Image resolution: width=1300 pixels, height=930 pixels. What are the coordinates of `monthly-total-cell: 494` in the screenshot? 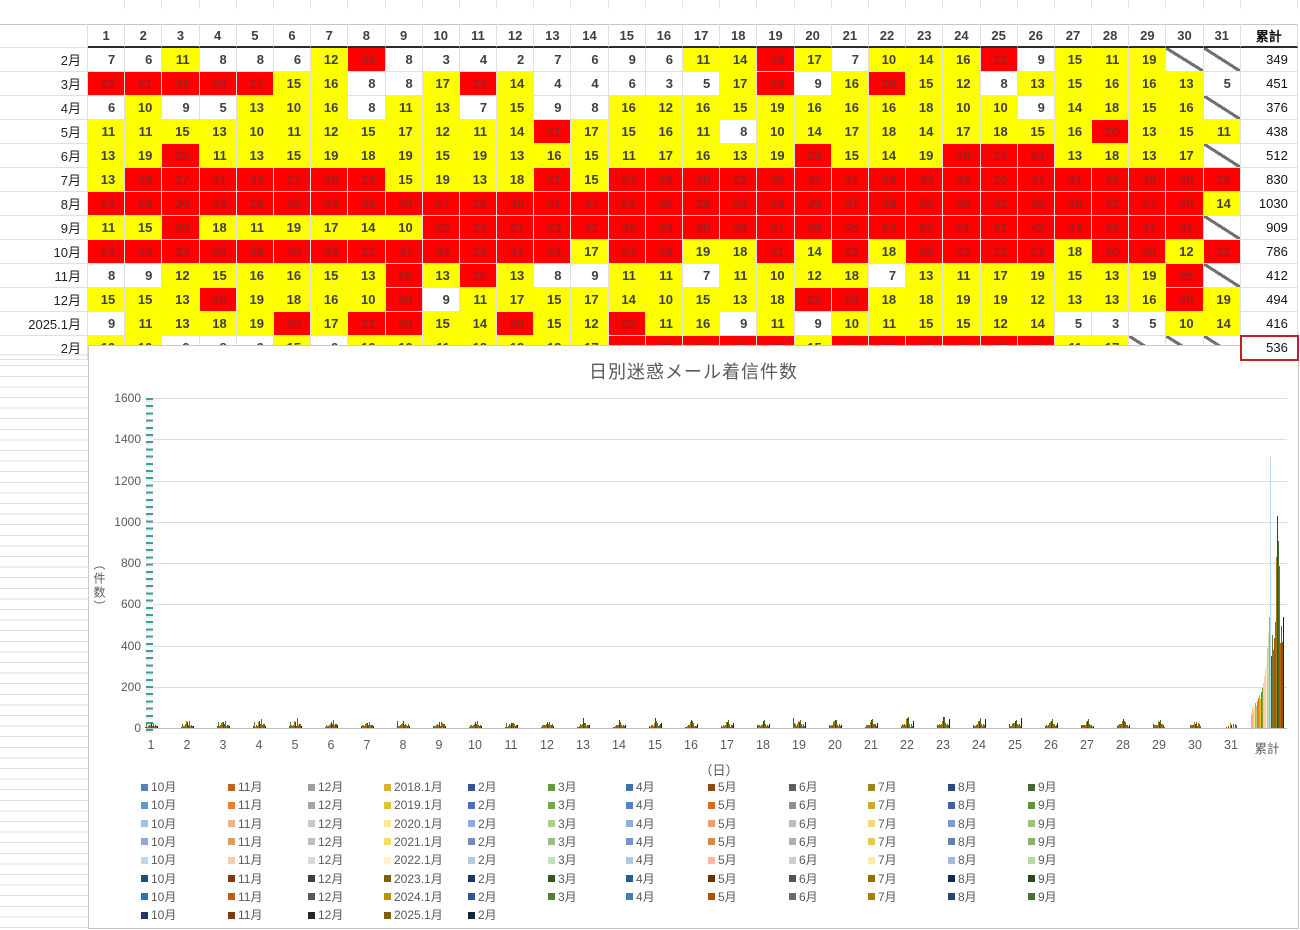 It's located at (1269, 300).